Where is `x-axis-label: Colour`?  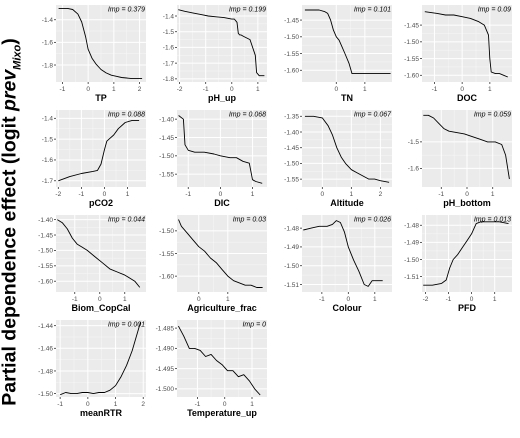
x-axis-label: Colour is located at coordinates (347, 308).